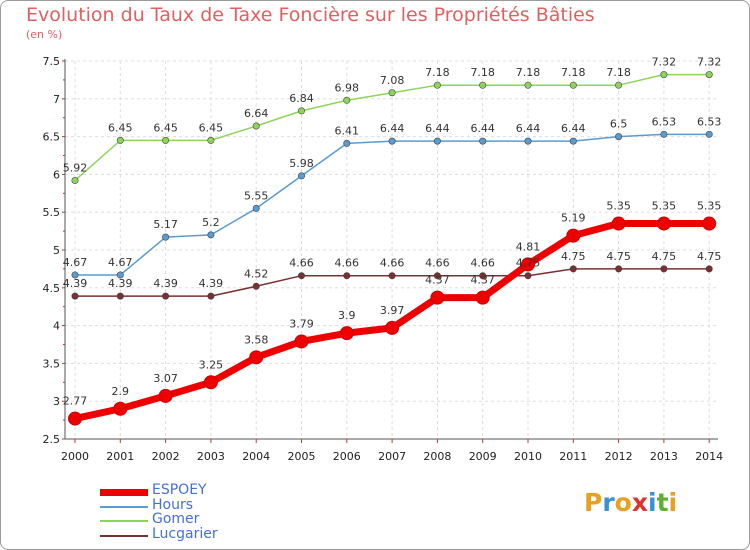 This screenshot has height=550, width=750. What do you see at coordinates (301, 98) in the screenshot?
I see `data-label: 6.84` at bounding box center [301, 98].